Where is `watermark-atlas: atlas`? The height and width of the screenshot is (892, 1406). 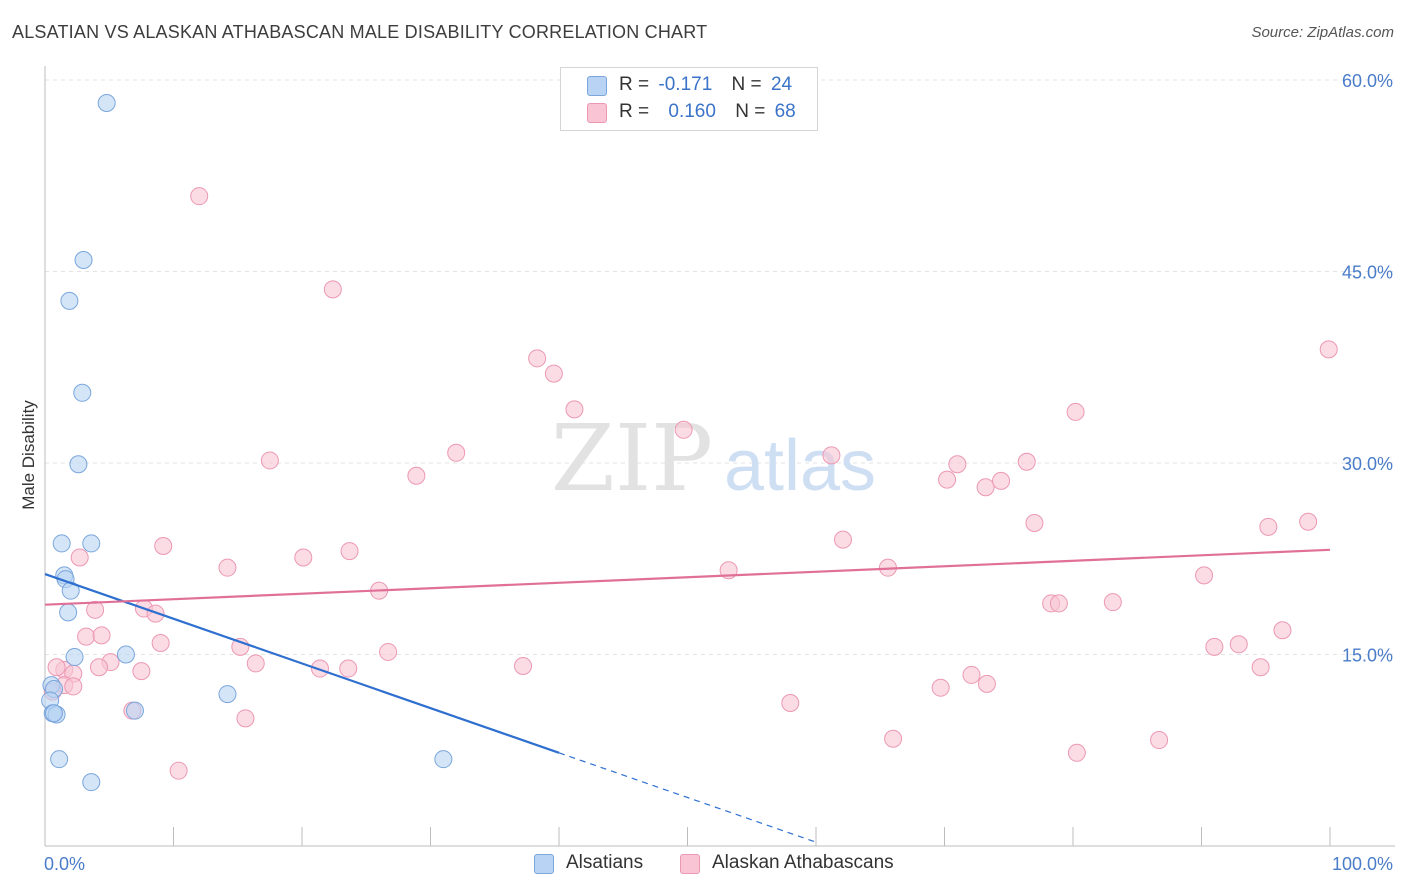
watermark-atlas: atlas is located at coordinates (800, 466).